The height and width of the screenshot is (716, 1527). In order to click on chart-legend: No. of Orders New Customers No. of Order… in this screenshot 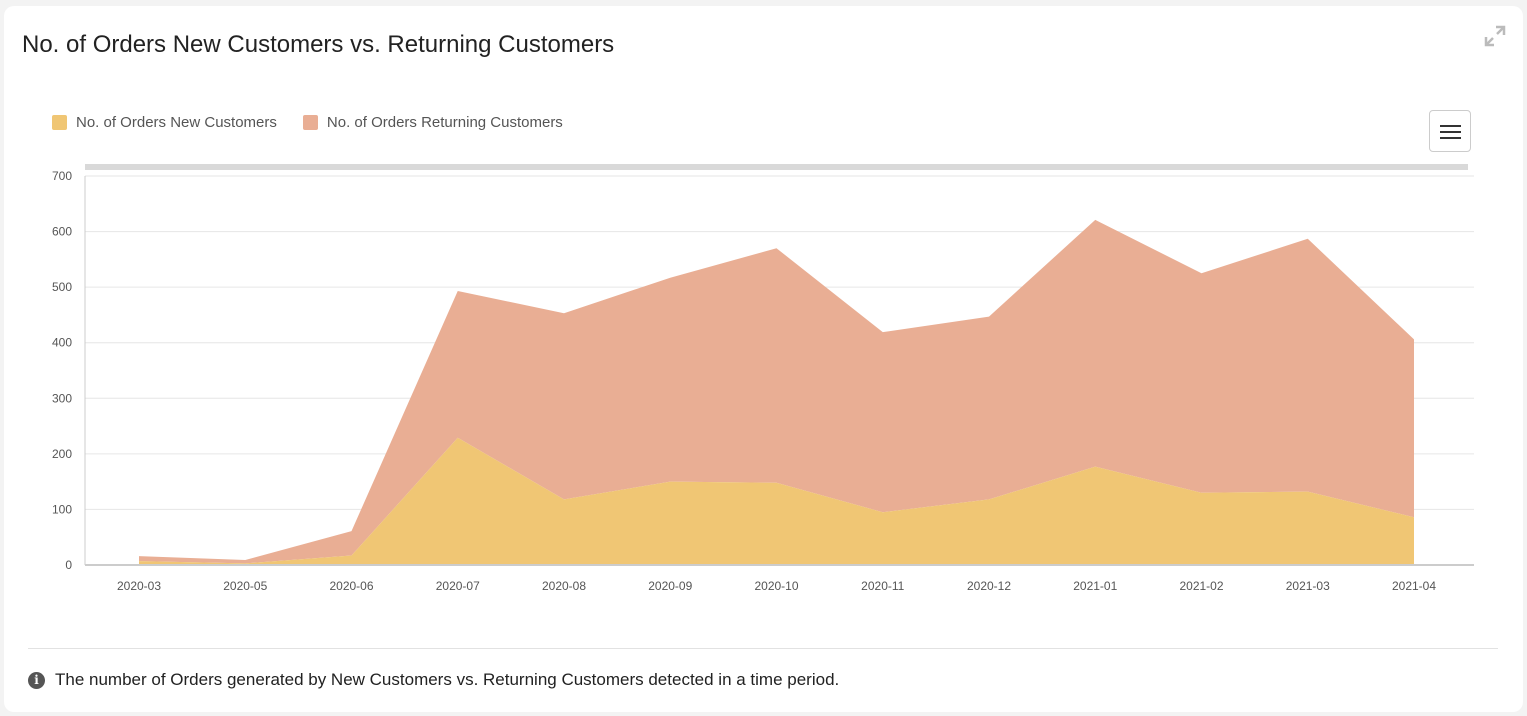, I will do `click(320, 122)`.